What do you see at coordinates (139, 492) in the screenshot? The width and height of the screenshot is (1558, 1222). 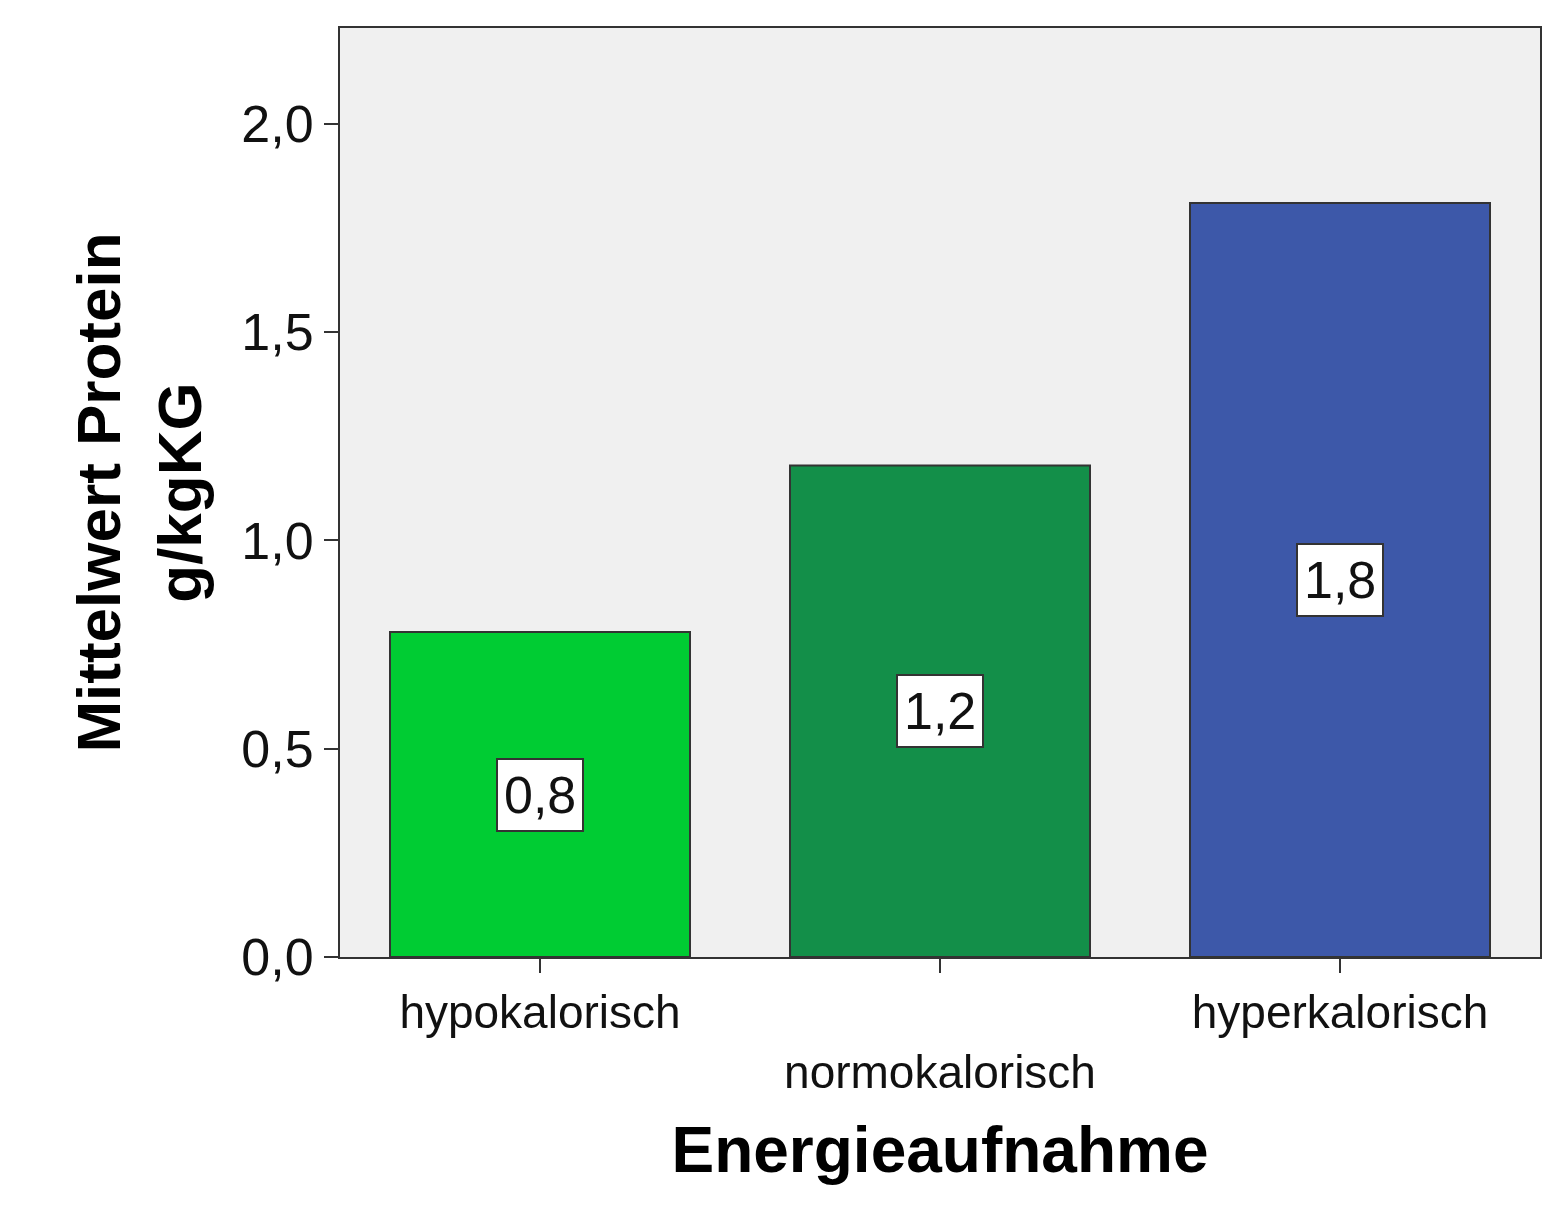 I see `y-axis-title: Mittelwert Protein g/kgKG` at bounding box center [139, 492].